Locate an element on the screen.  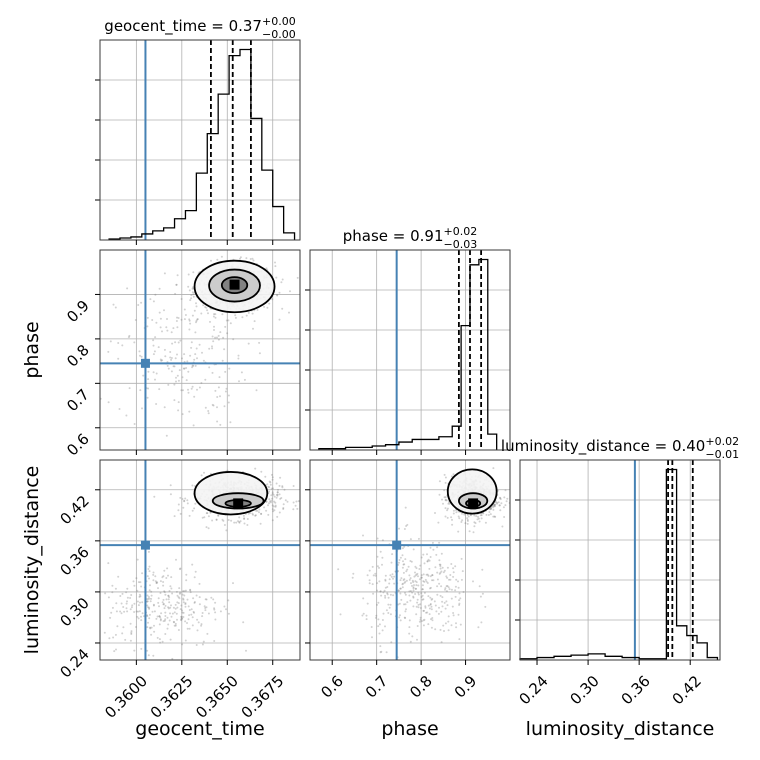
xtick-label-3: 0.9 is located at coordinates (466, 687).